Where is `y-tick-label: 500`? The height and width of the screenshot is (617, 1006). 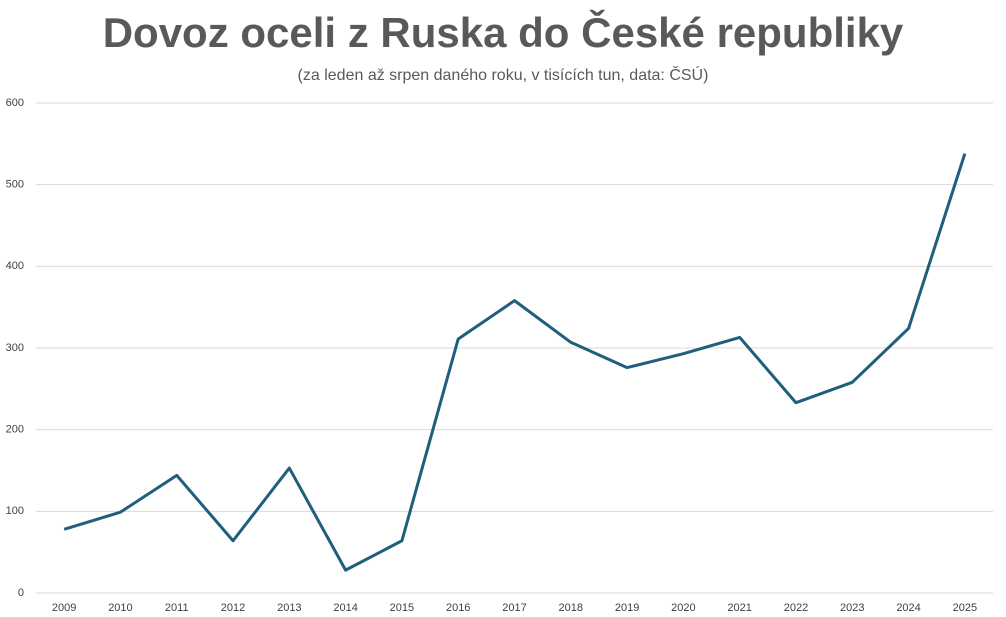
y-tick-label: 500 is located at coordinates (15, 185).